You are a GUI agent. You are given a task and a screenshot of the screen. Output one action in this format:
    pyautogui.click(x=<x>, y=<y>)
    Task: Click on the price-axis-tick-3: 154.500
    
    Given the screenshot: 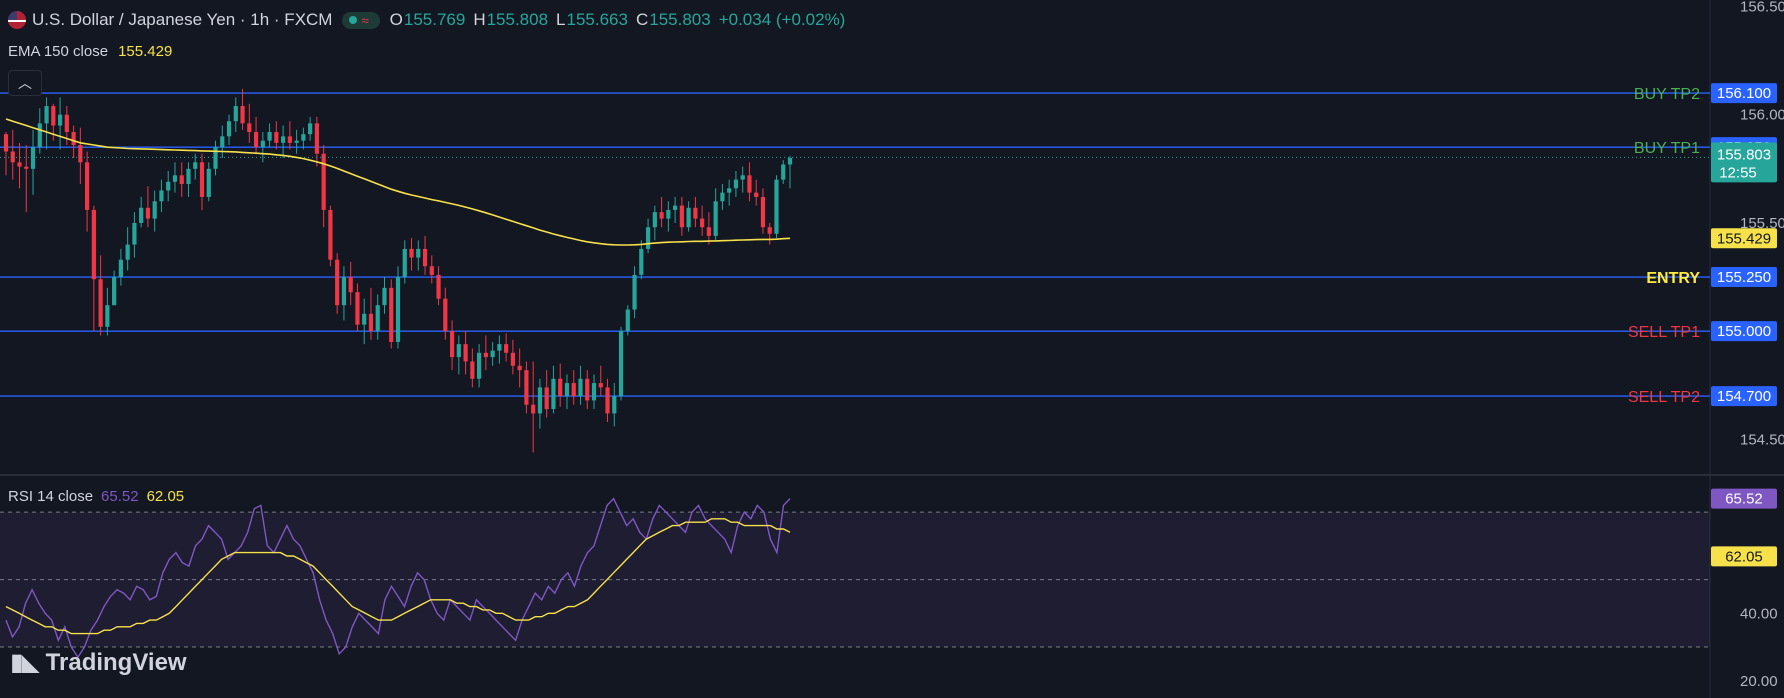 What is the action you would take?
    pyautogui.click(x=1762, y=439)
    